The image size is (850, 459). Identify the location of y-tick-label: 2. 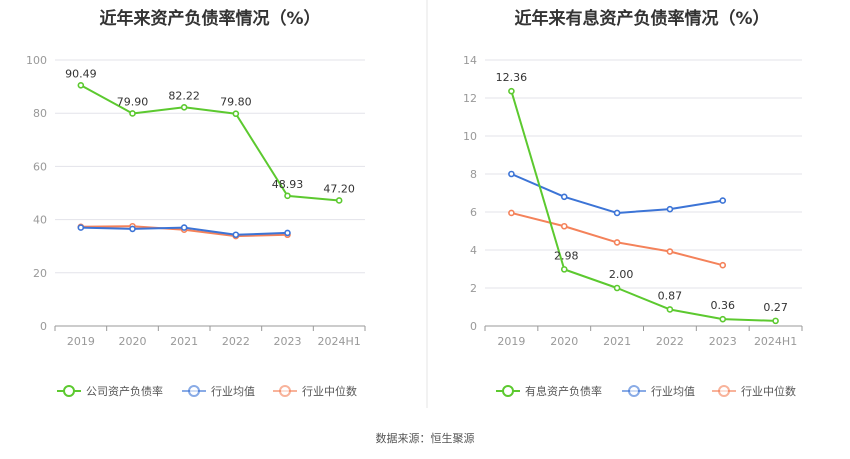
(473, 288).